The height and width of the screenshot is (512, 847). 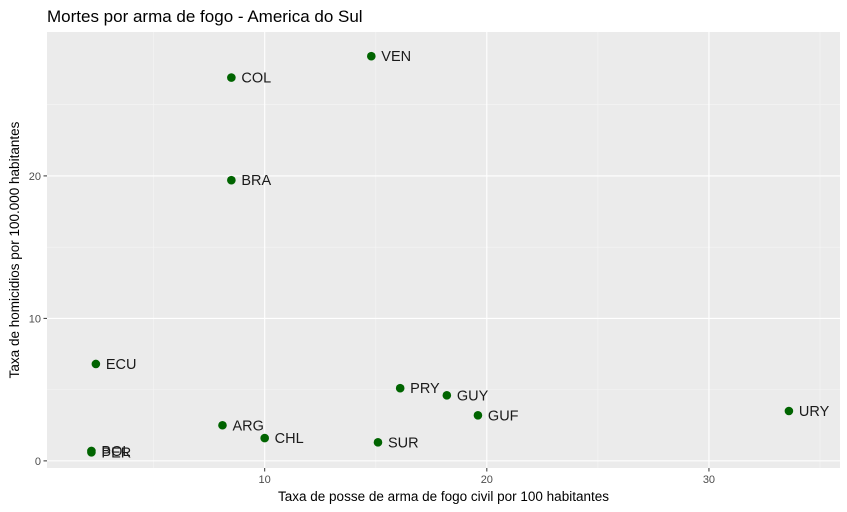 What do you see at coordinates (265, 480) in the screenshot?
I see `x-tick-label: 10` at bounding box center [265, 480].